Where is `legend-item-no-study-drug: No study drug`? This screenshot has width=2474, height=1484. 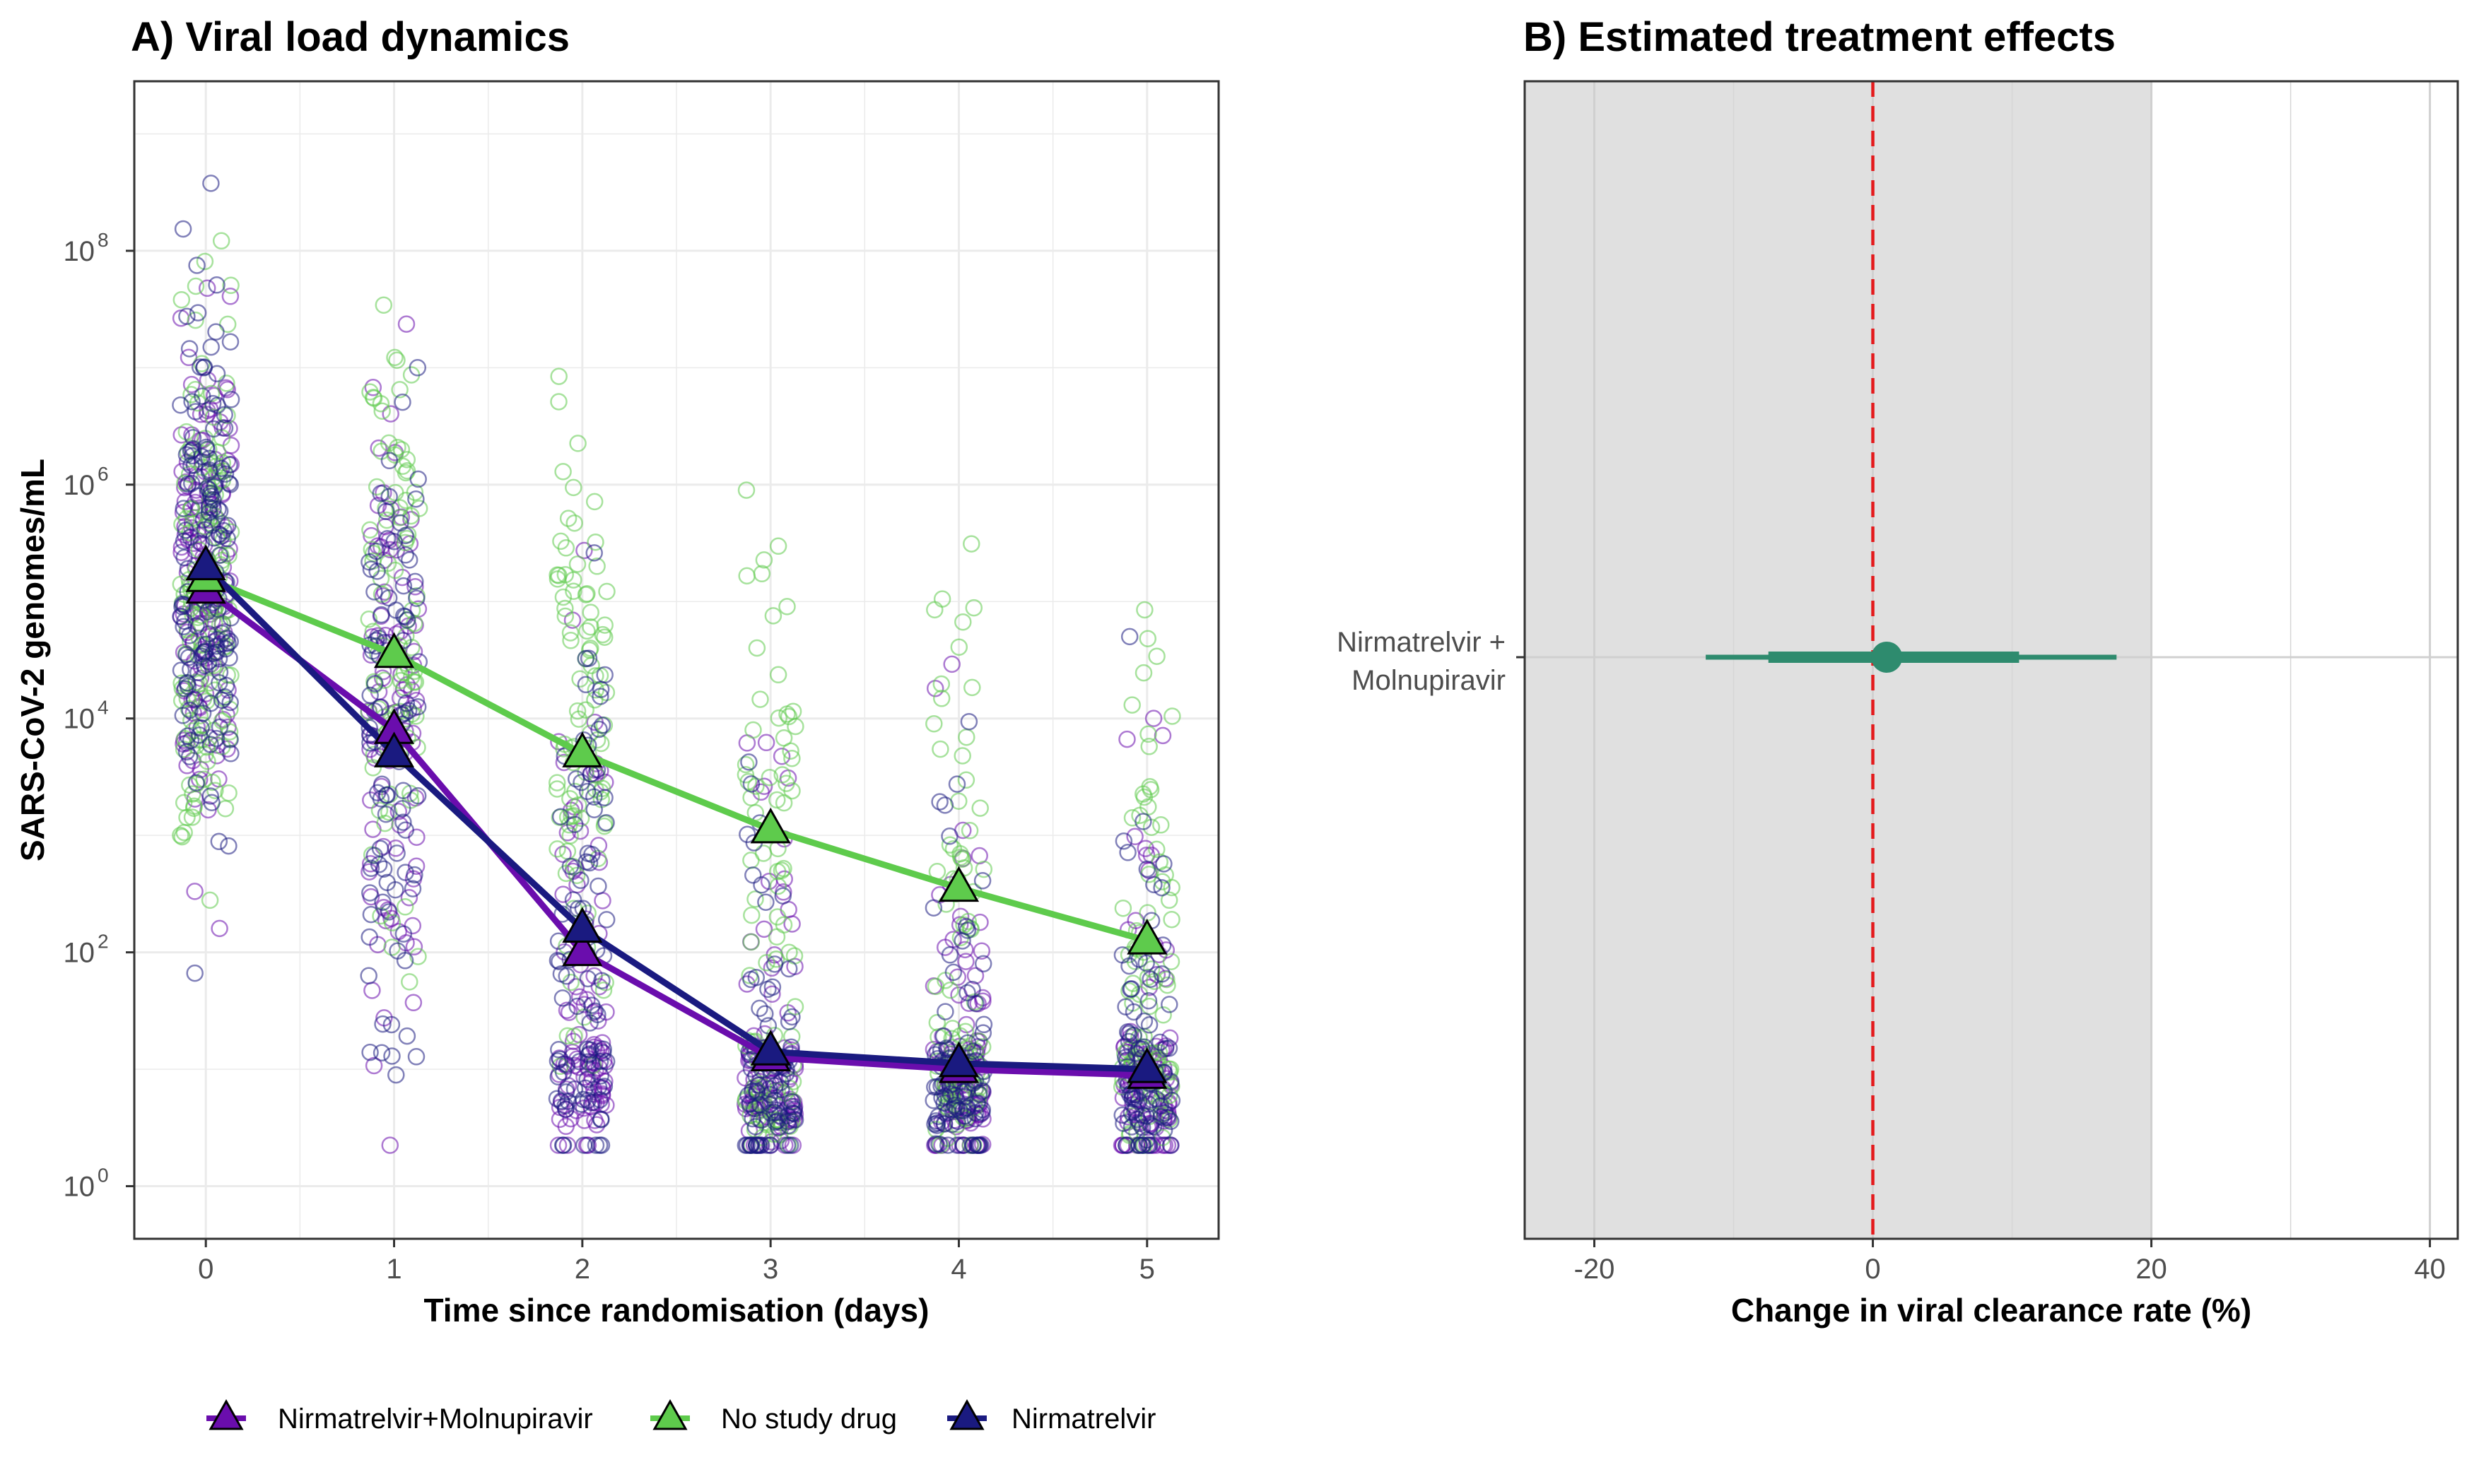 legend-item-no-study-drug: No study drug is located at coordinates (773, 1416).